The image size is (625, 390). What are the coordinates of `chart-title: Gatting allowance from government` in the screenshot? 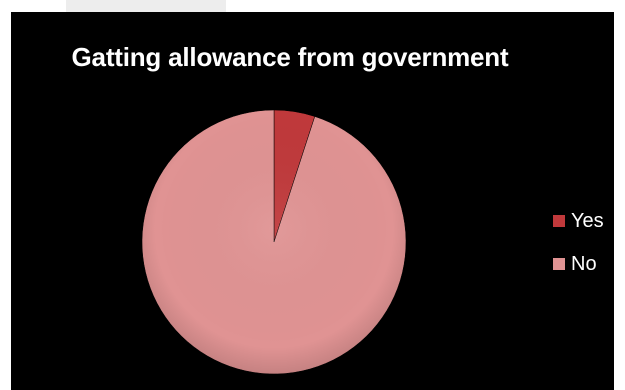 It's located at (290, 57).